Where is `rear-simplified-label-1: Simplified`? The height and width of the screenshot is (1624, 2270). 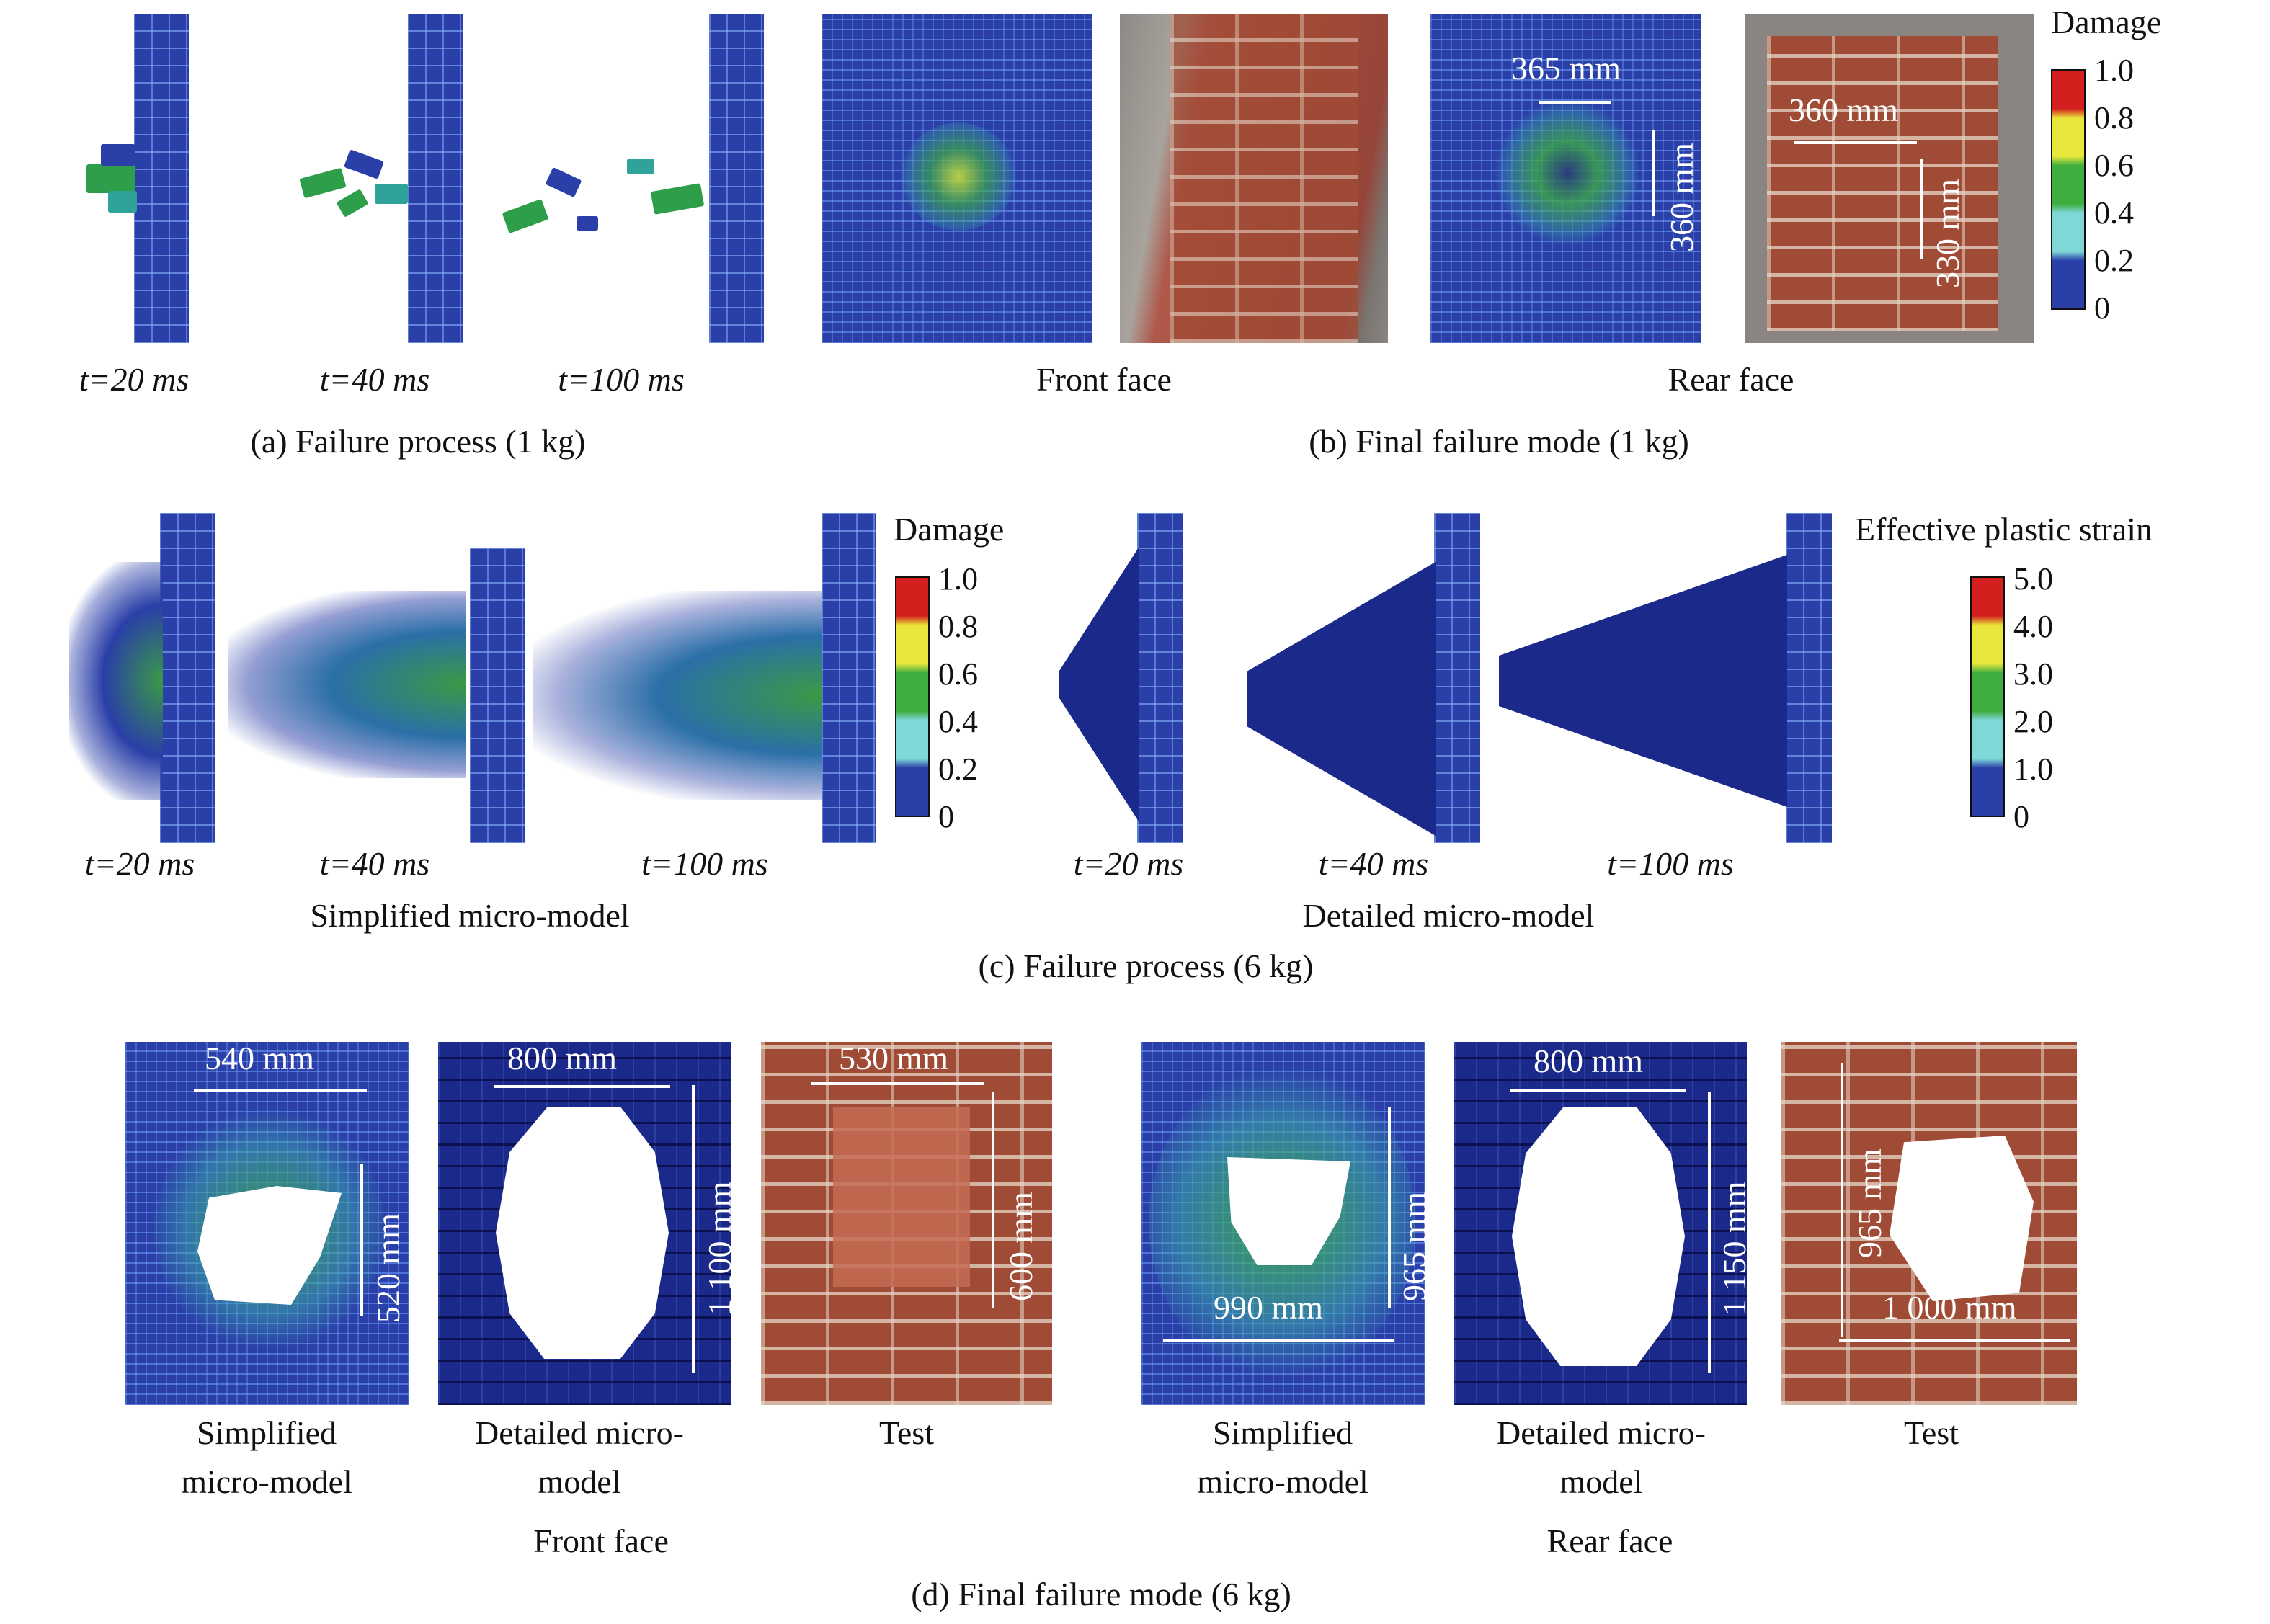
rear-simplified-label-1: Simplified is located at coordinates (1282, 1433).